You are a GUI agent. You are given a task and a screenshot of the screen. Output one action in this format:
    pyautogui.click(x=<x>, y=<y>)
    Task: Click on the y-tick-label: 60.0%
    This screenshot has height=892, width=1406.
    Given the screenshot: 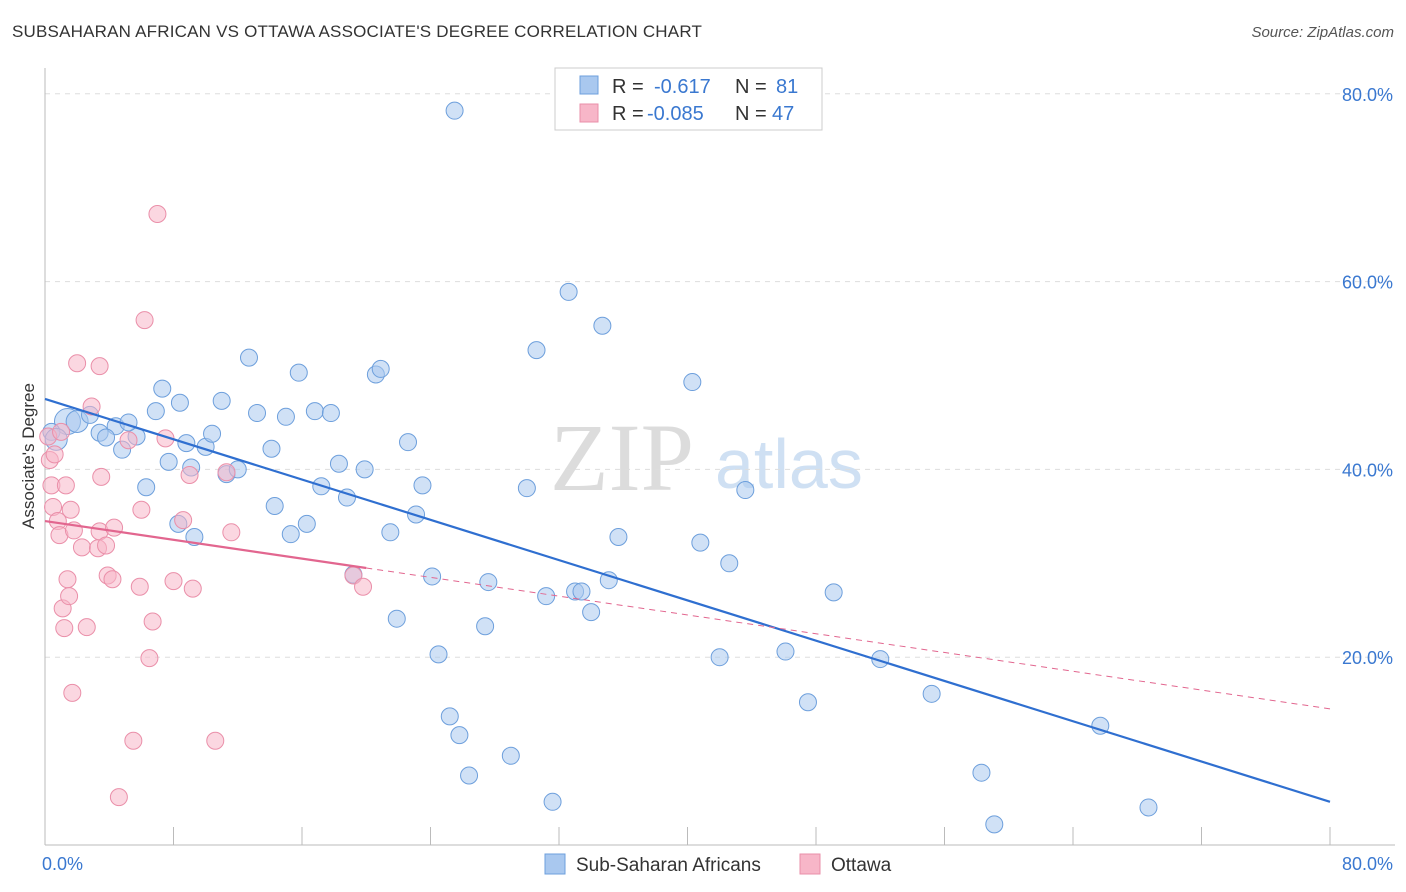 What is the action you would take?
    pyautogui.click(x=1367, y=283)
    